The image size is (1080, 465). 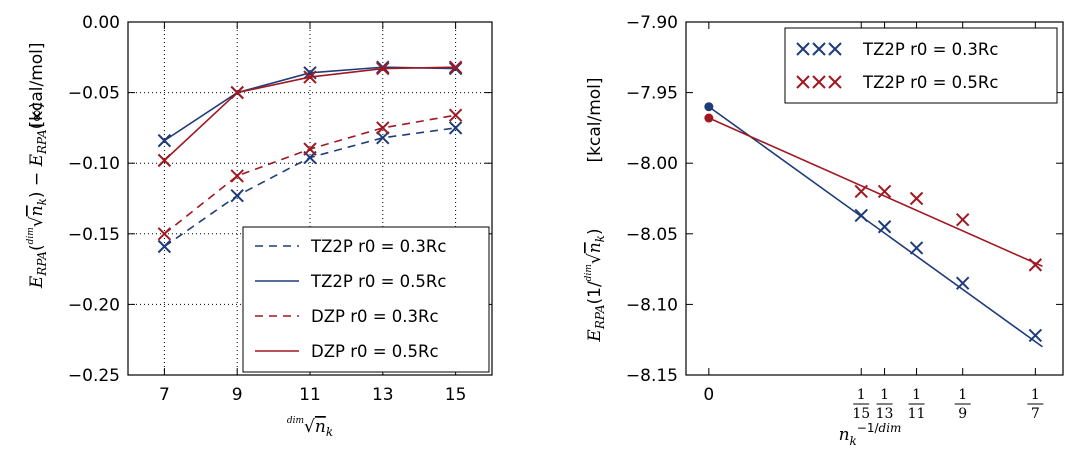 I want to click on y-tick-label: −8.00, so click(x=652, y=164).